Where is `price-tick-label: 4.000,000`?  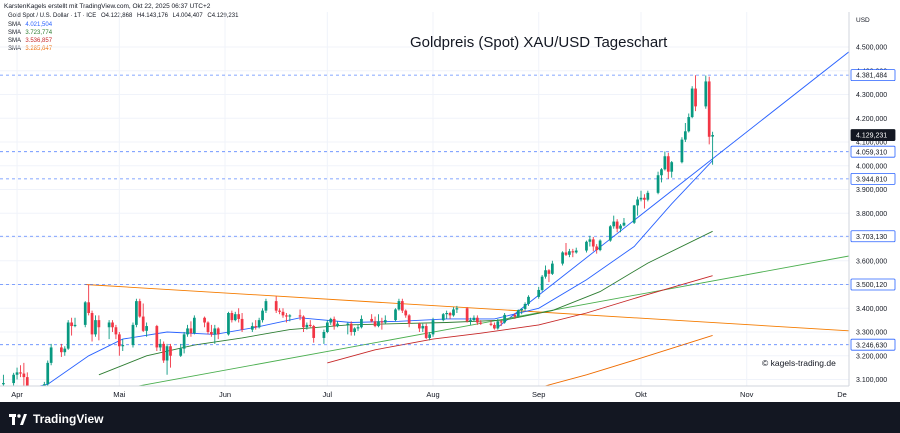 price-tick-label: 4.000,000 is located at coordinates (871, 166).